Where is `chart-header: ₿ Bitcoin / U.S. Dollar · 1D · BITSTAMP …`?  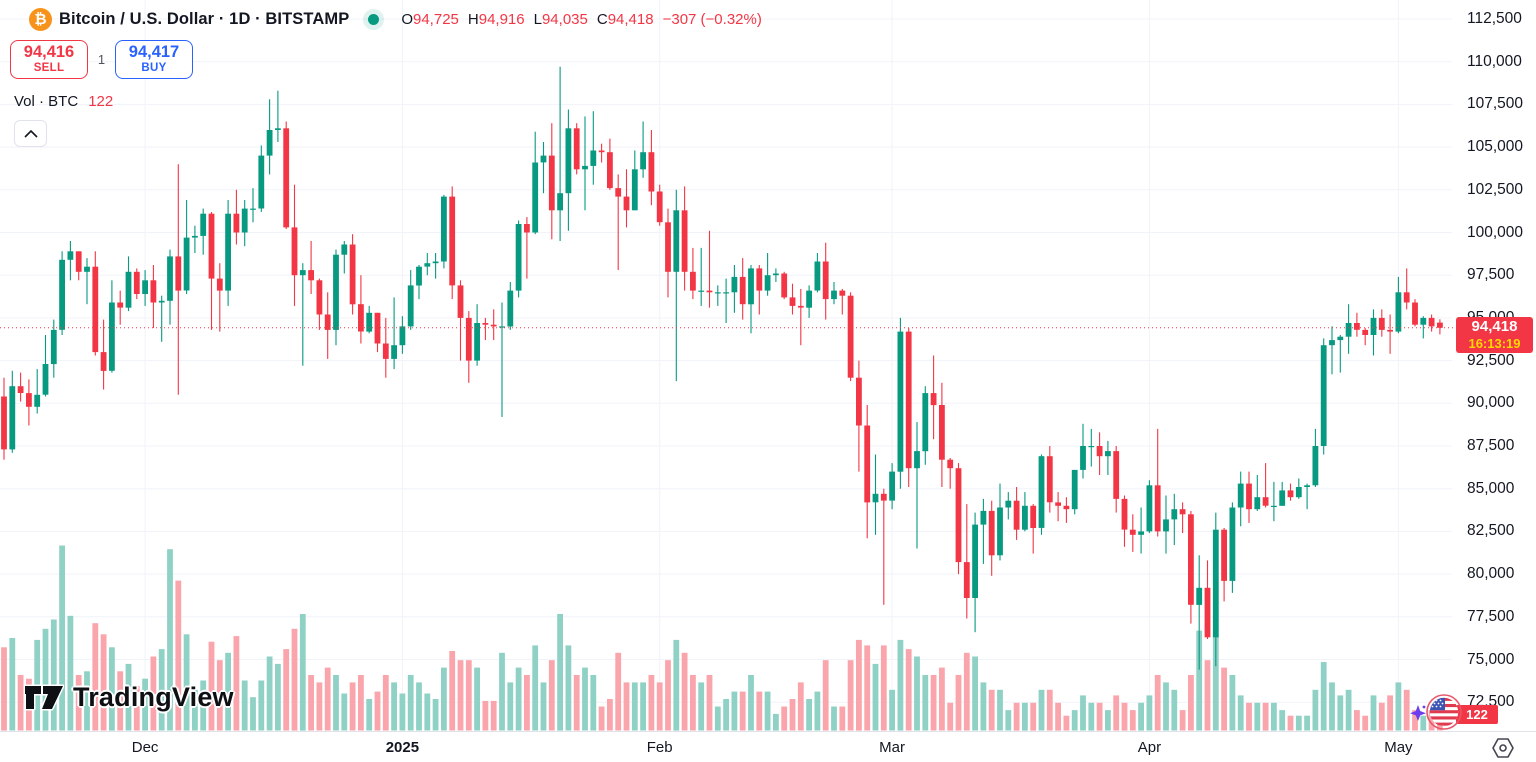
chart-header: ₿ Bitcoin / U.S. Dollar · 1D · BITSTAMP … is located at coordinates (450, 80).